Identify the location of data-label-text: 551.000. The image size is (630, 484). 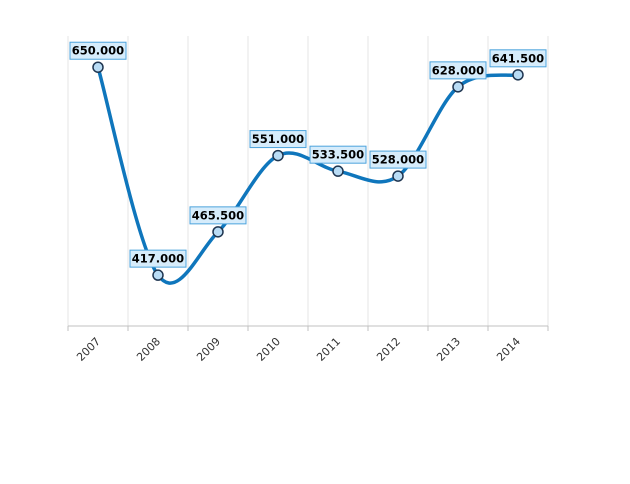
(278, 139).